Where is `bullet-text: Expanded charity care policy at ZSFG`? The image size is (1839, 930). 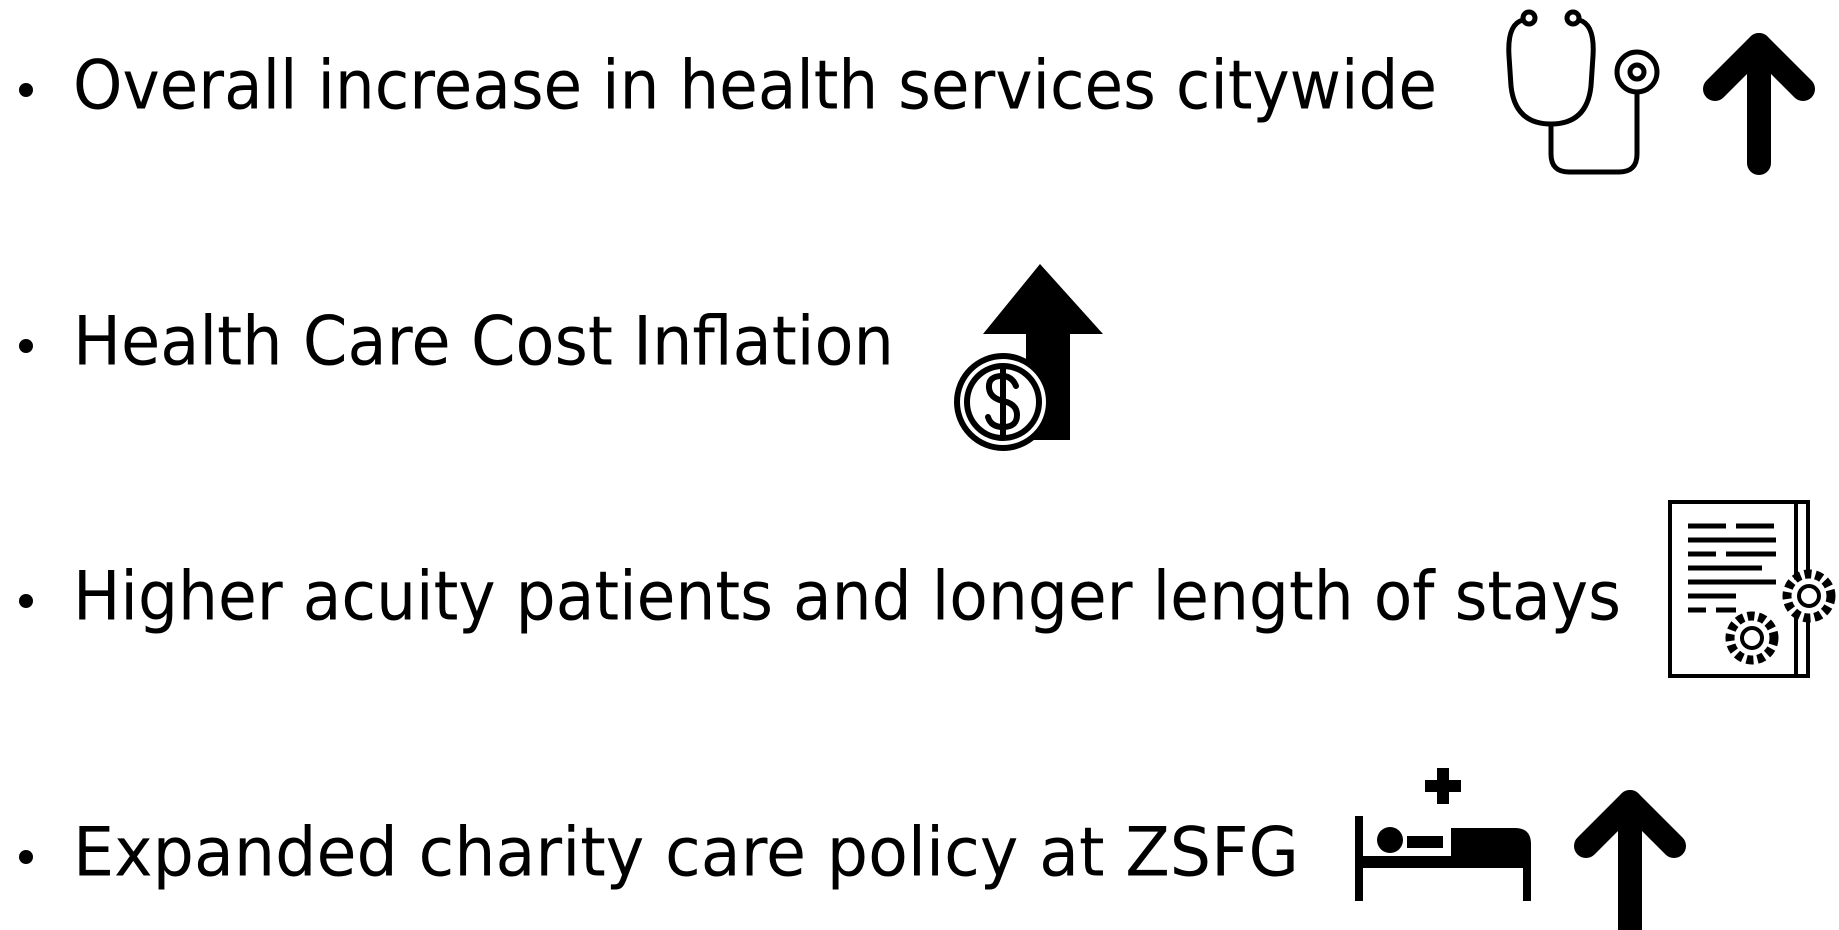
bullet-text: Expanded charity care policy at ZSFG is located at coordinates (686, 853).